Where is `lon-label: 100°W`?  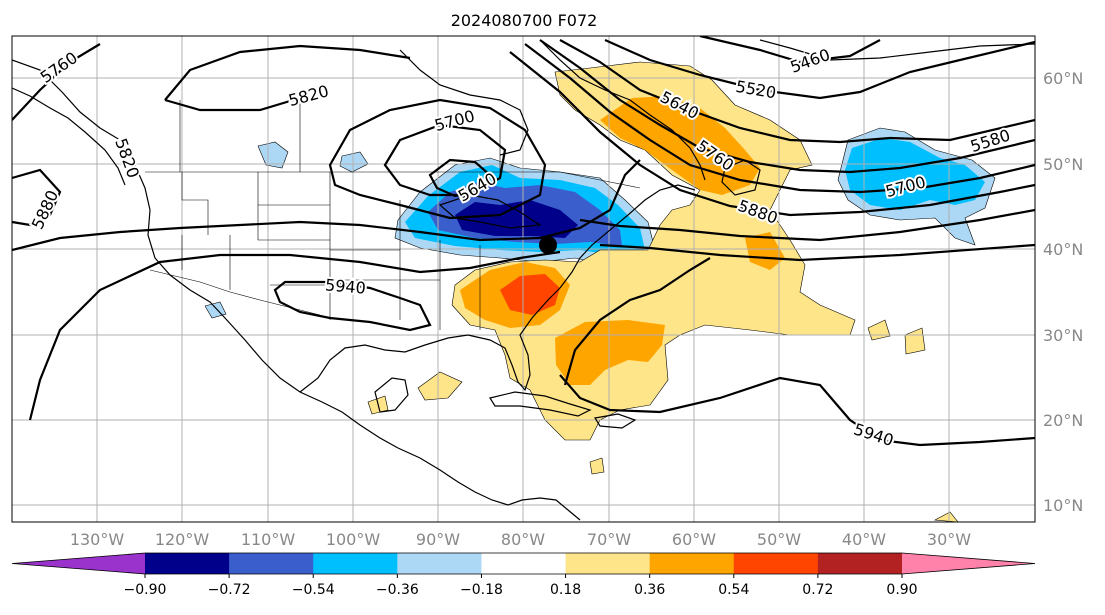
lon-label: 100°W is located at coordinates (353, 539).